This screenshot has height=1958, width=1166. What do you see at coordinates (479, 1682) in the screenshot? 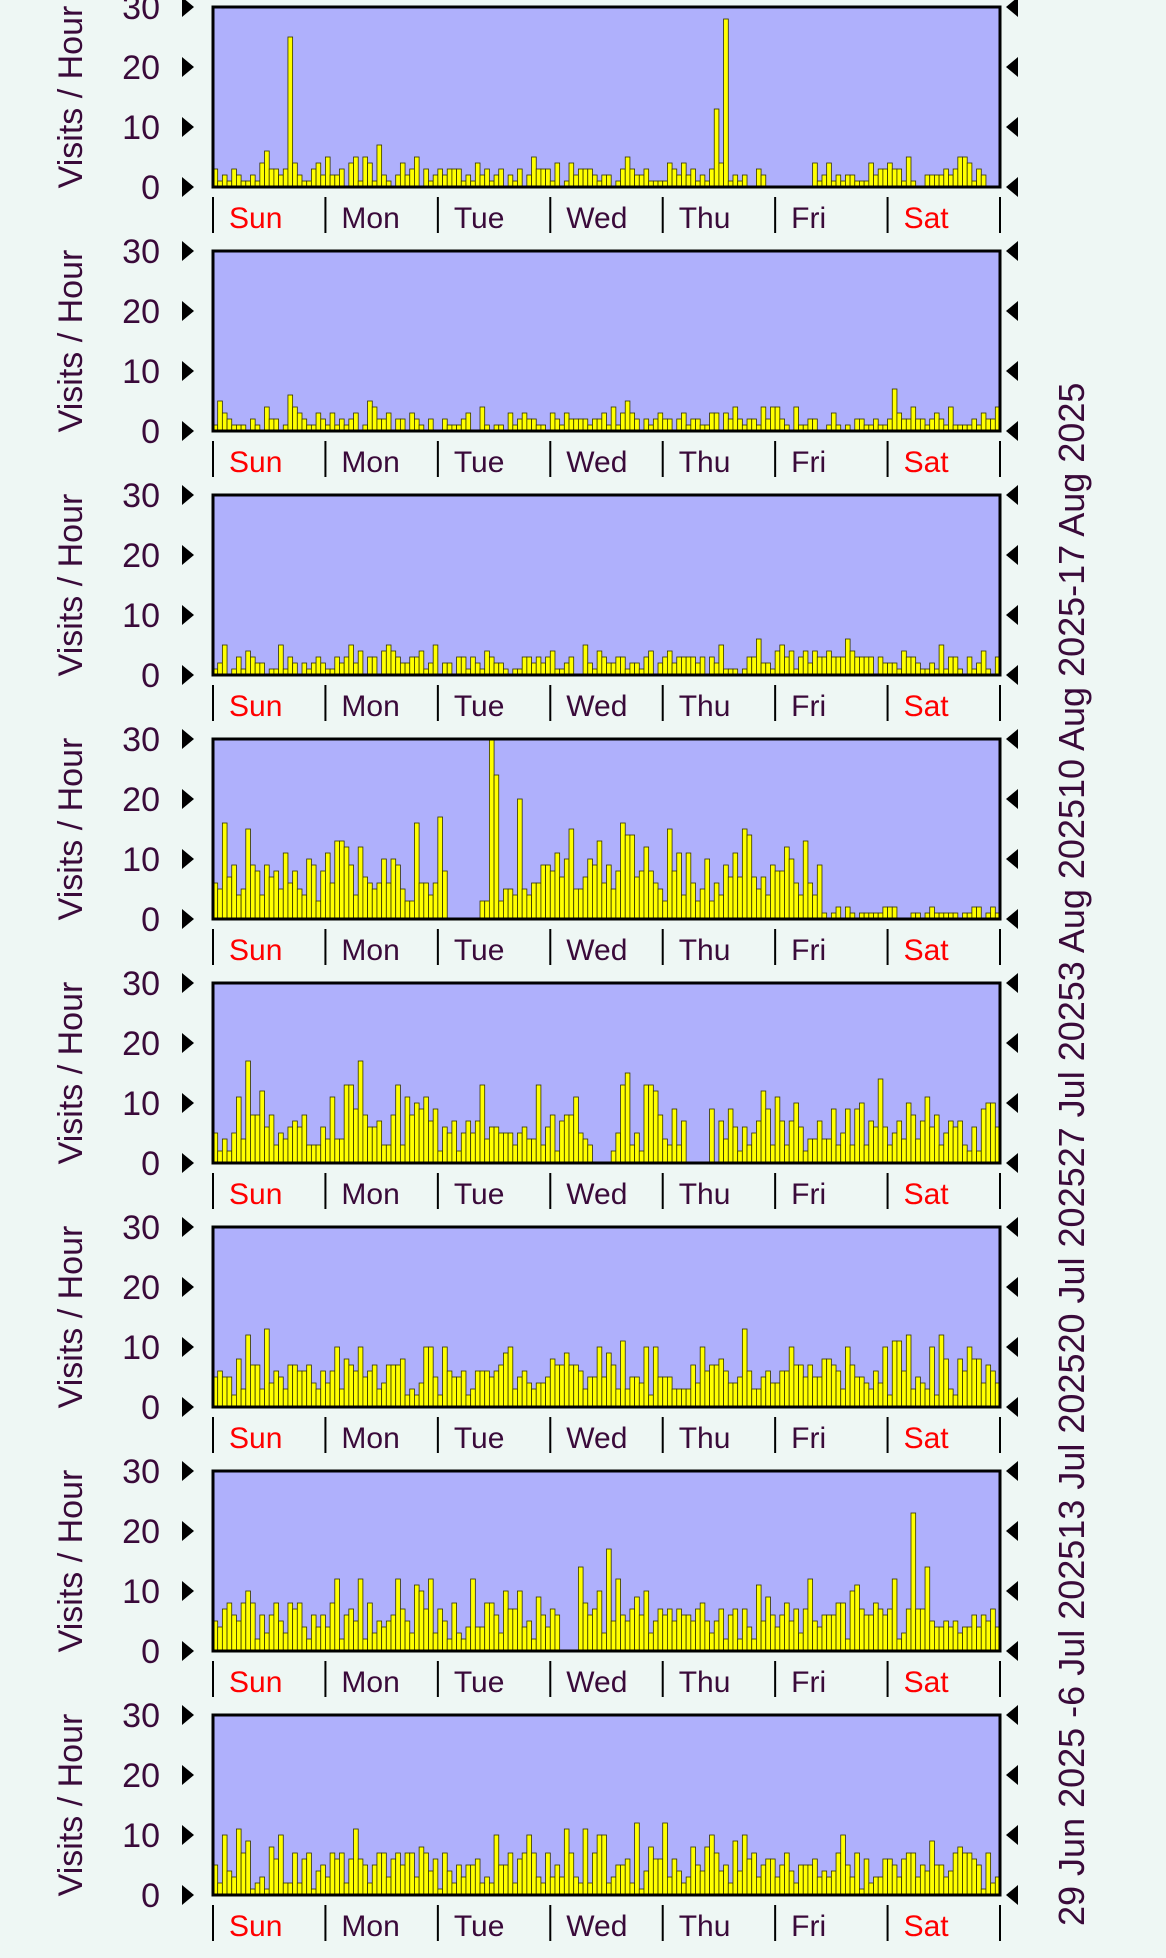
I see `day-label: Tue` at bounding box center [479, 1682].